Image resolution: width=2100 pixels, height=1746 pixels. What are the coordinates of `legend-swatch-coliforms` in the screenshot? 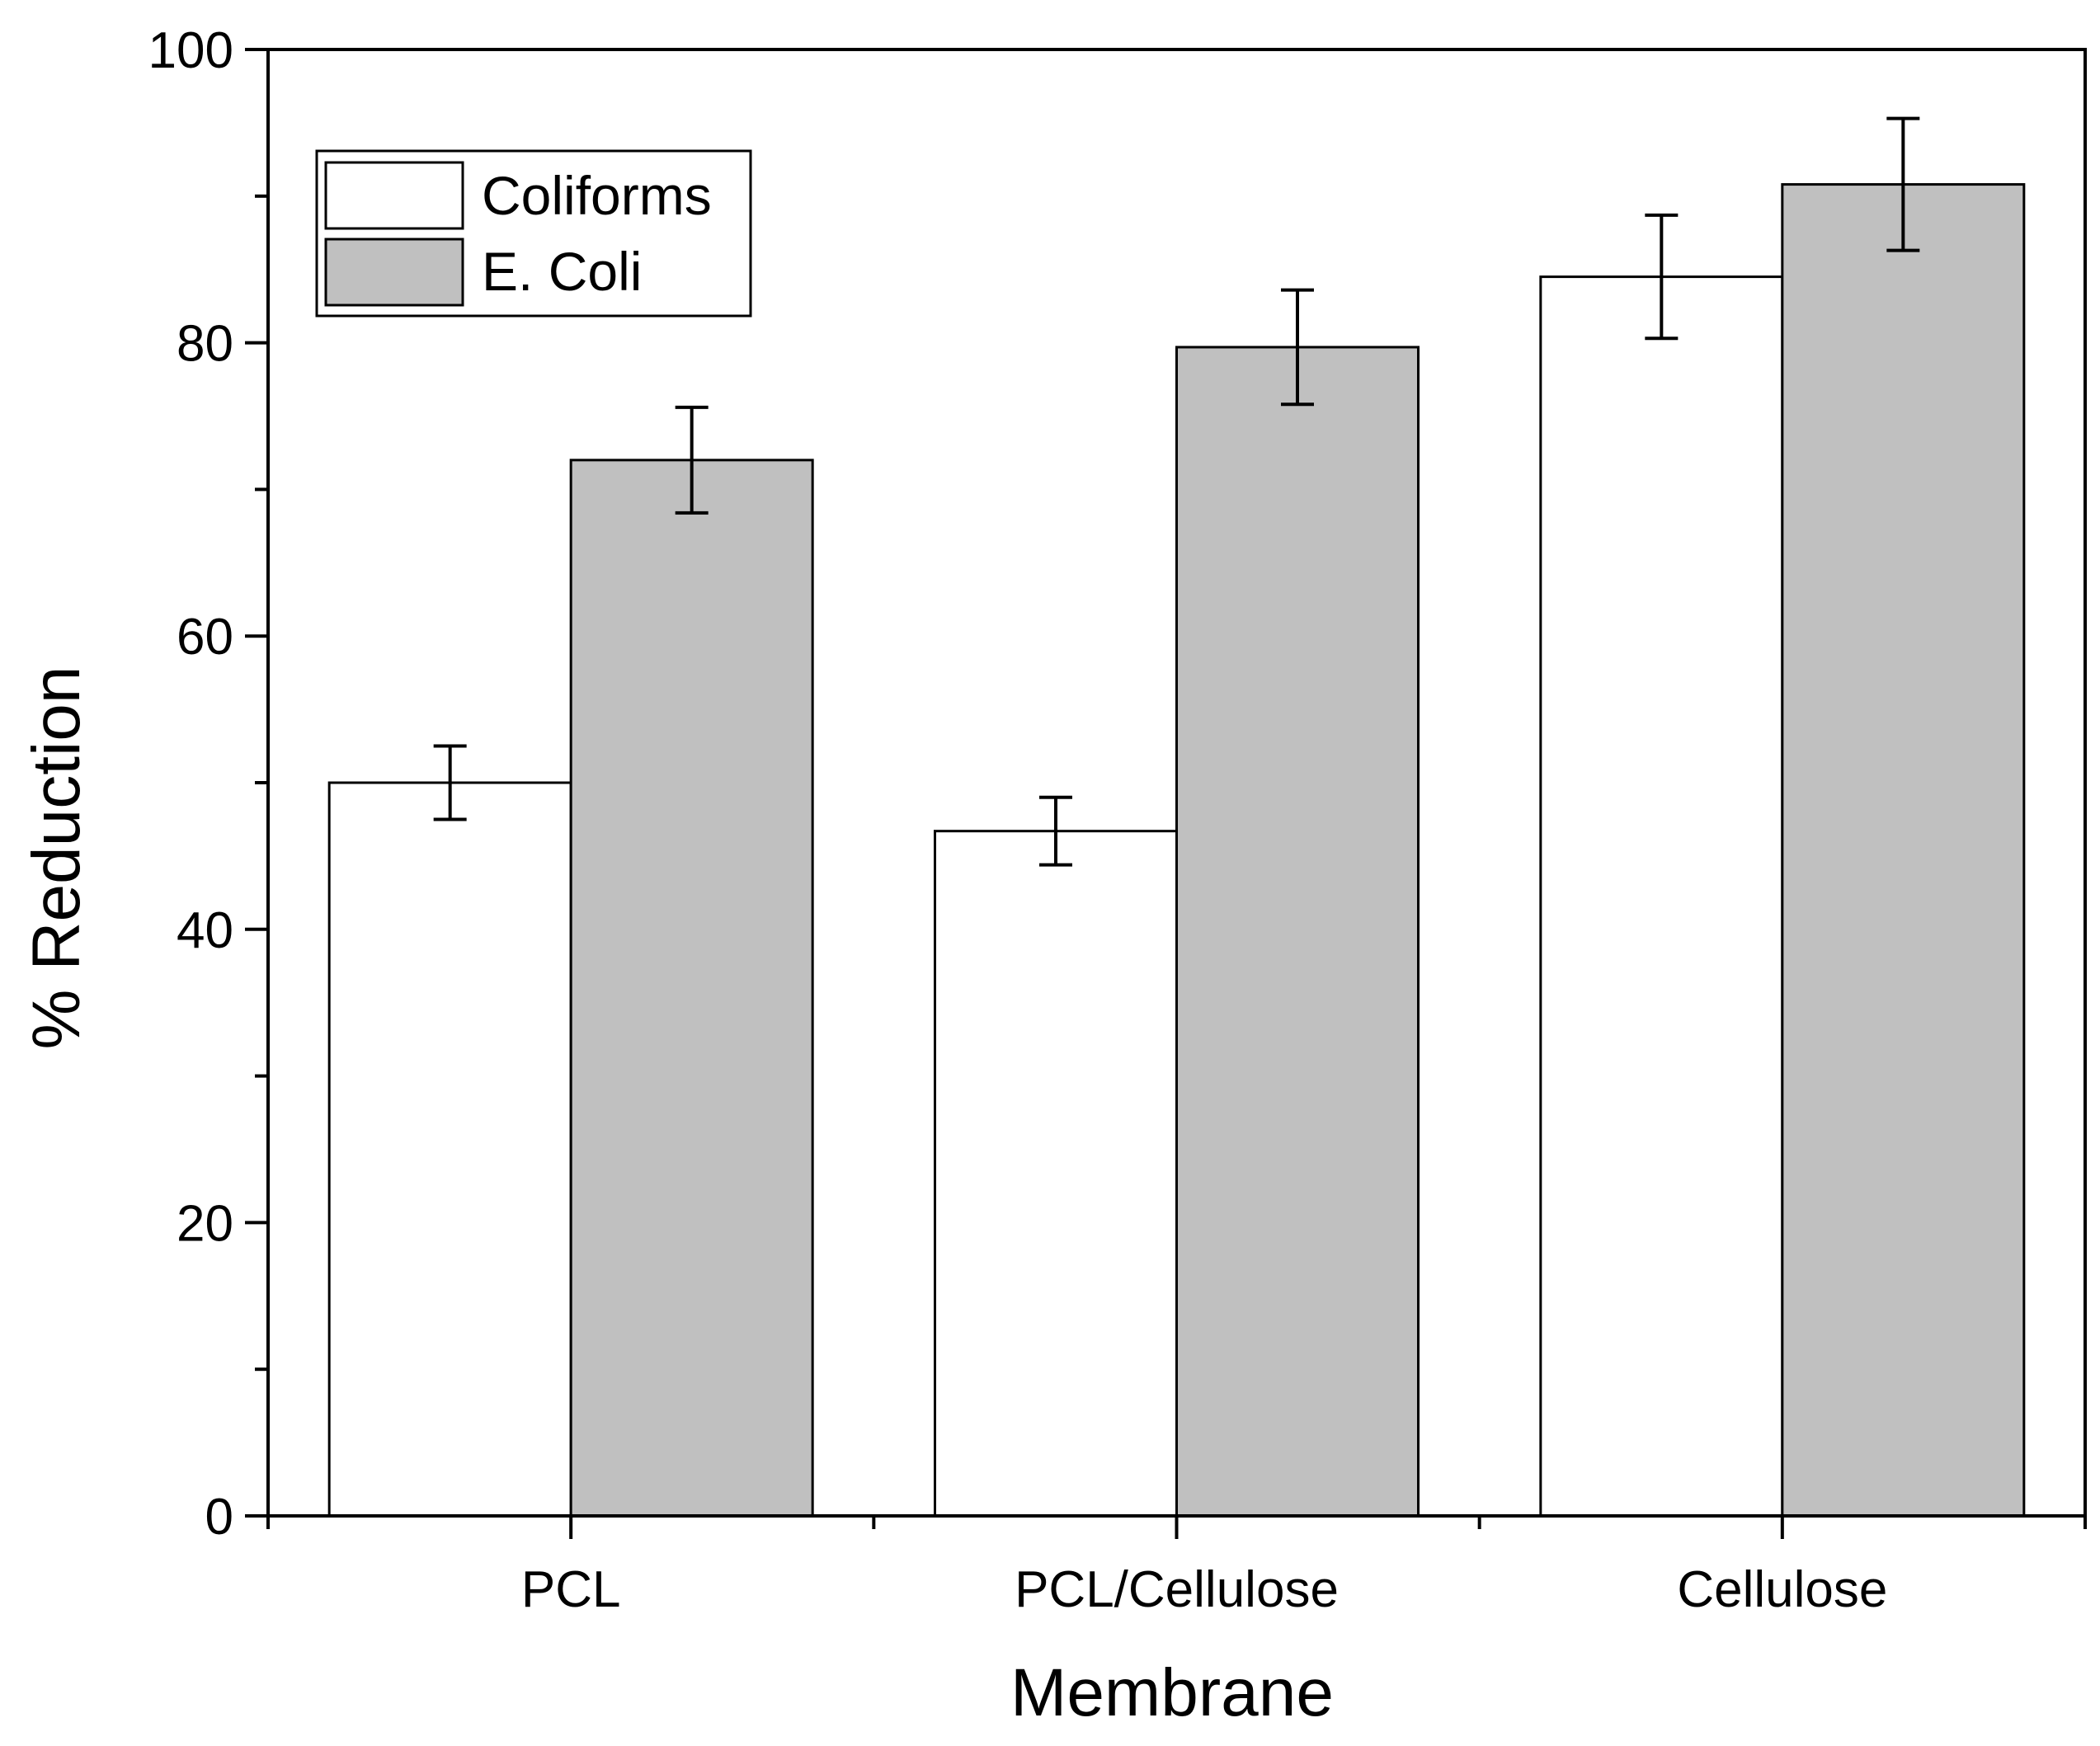 It's located at (394, 195).